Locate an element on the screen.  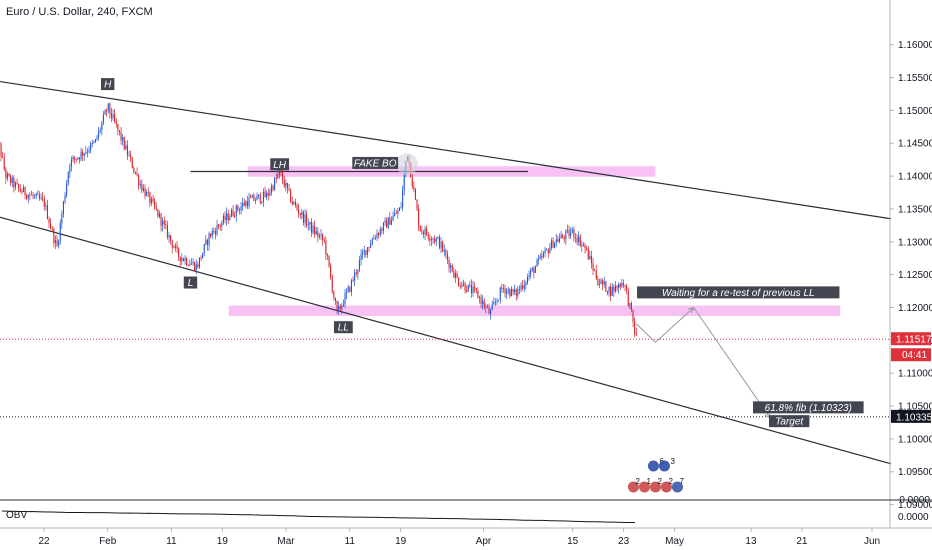
y-tick-label: 1.09500 is located at coordinates (915, 472).